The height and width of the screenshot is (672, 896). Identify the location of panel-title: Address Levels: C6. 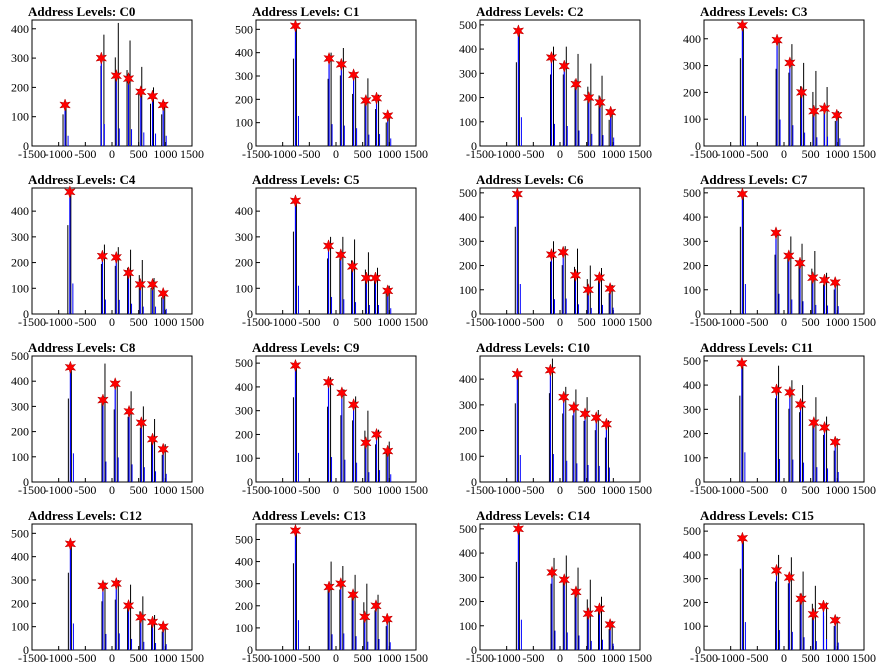
(530, 179).